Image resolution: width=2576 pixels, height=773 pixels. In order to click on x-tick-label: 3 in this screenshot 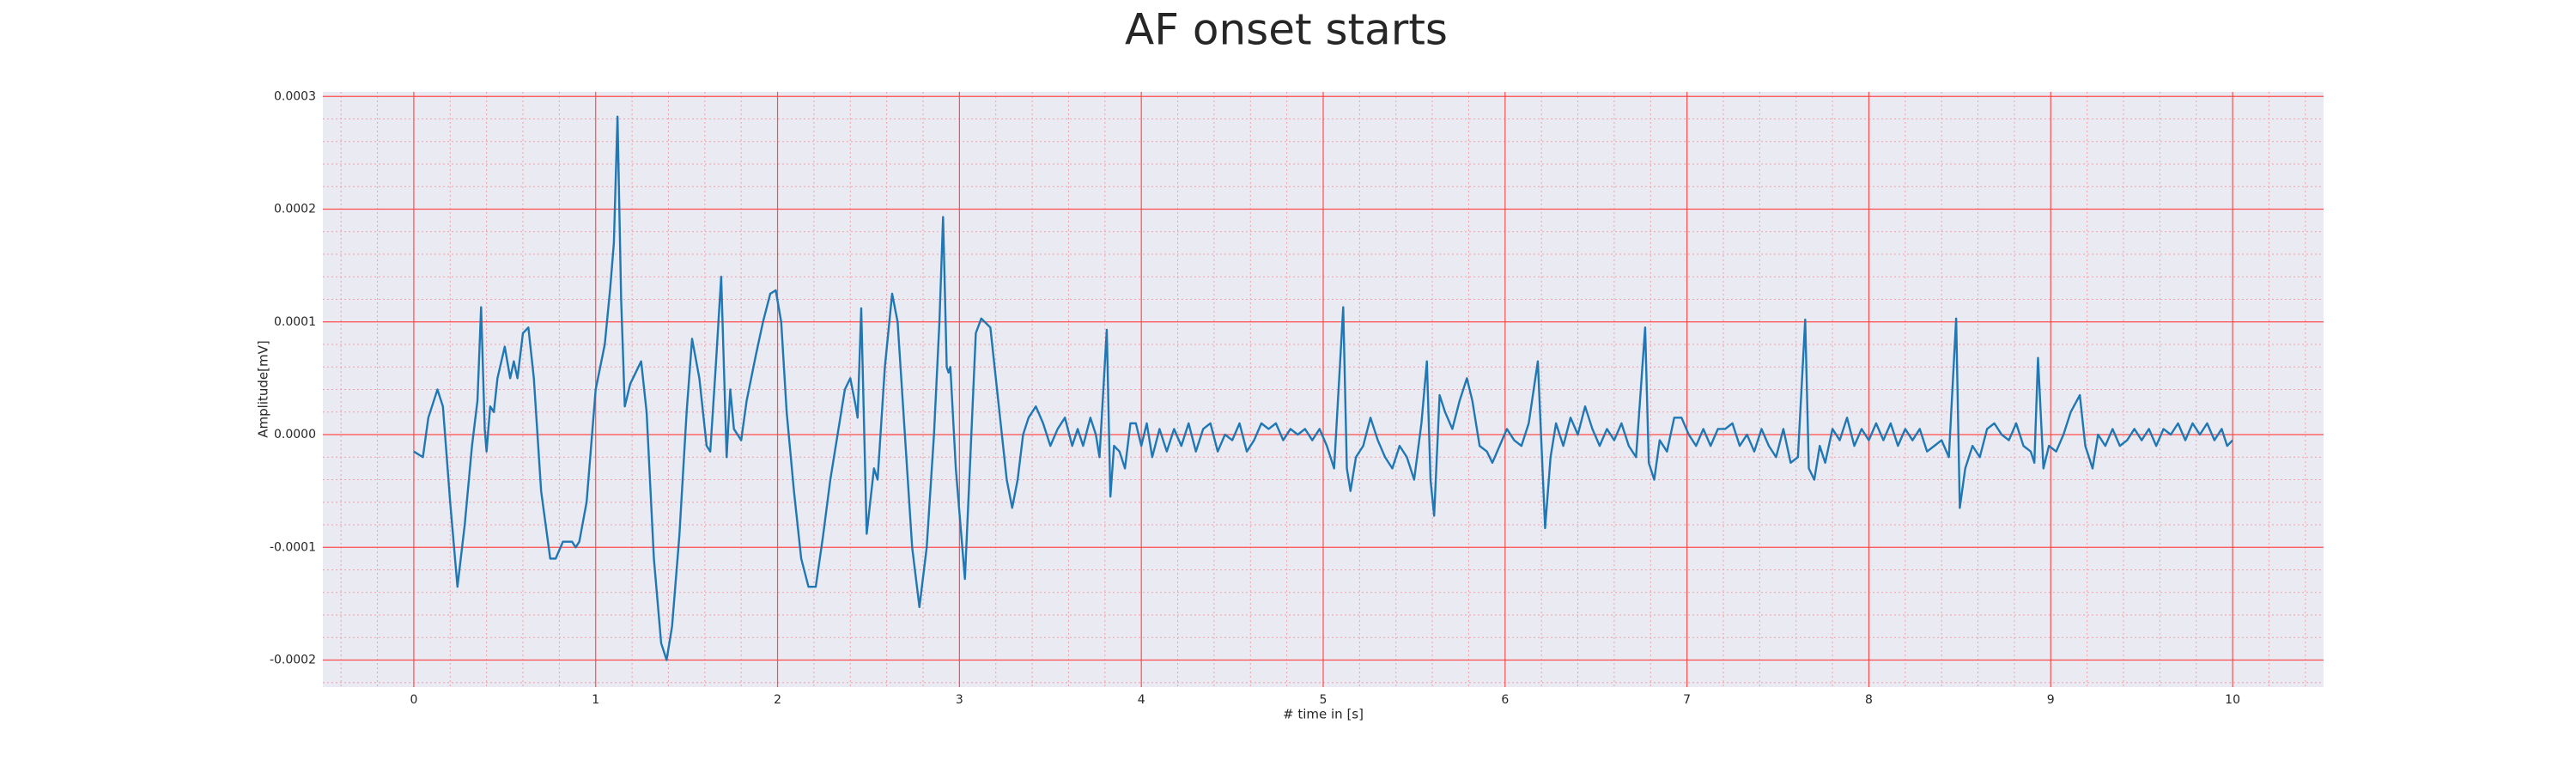, I will do `click(959, 700)`.